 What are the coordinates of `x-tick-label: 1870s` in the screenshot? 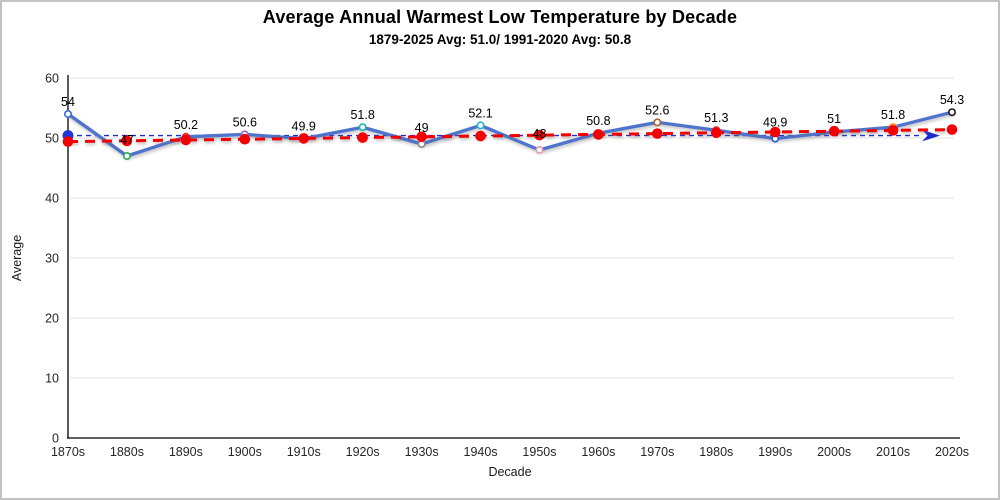 It's located at (68, 452).